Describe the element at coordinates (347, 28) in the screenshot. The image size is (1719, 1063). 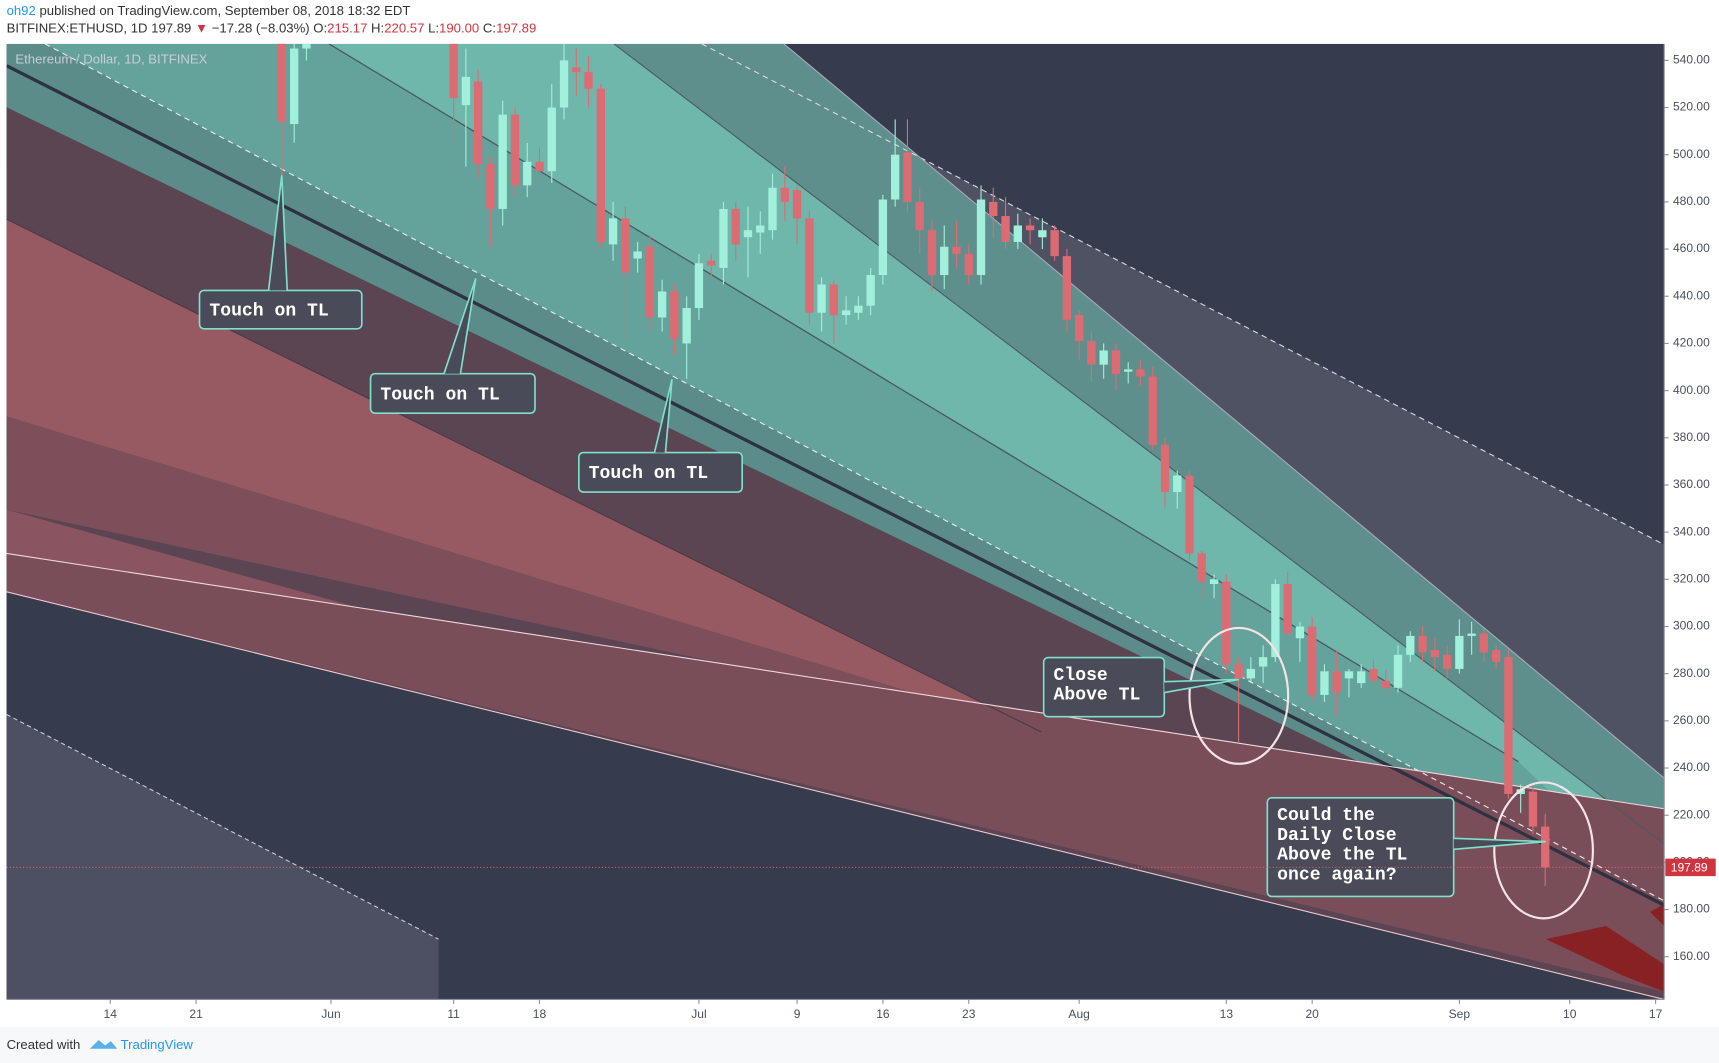
I see `o-value: 215.17` at that location.